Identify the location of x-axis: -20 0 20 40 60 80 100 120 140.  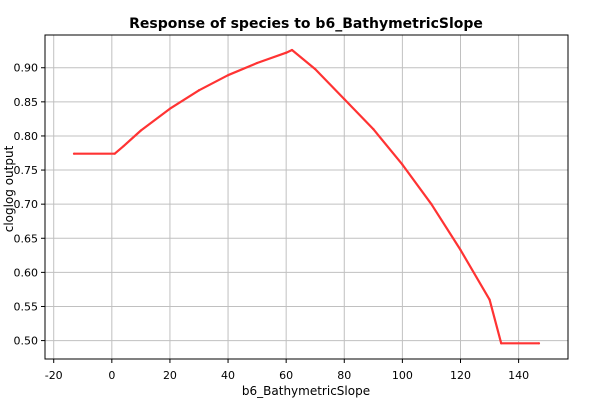
(287, 370).